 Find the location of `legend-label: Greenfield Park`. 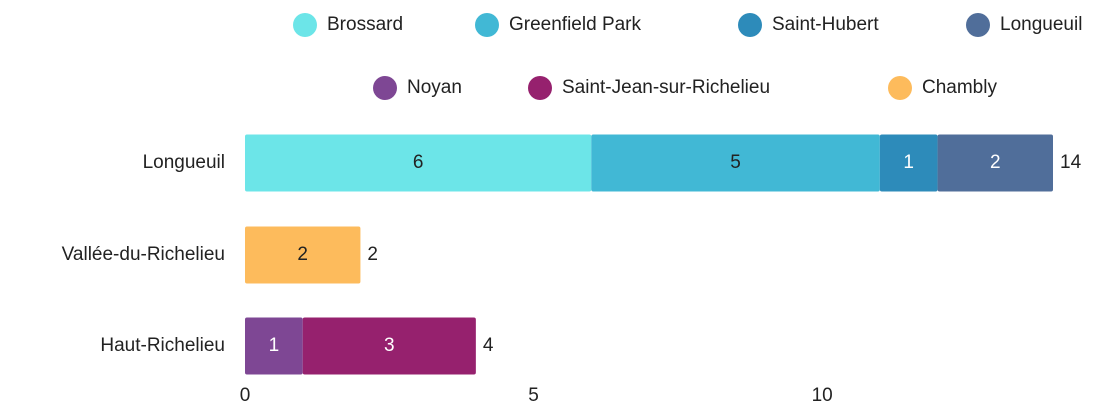

legend-label: Greenfield Park is located at coordinates (575, 24).